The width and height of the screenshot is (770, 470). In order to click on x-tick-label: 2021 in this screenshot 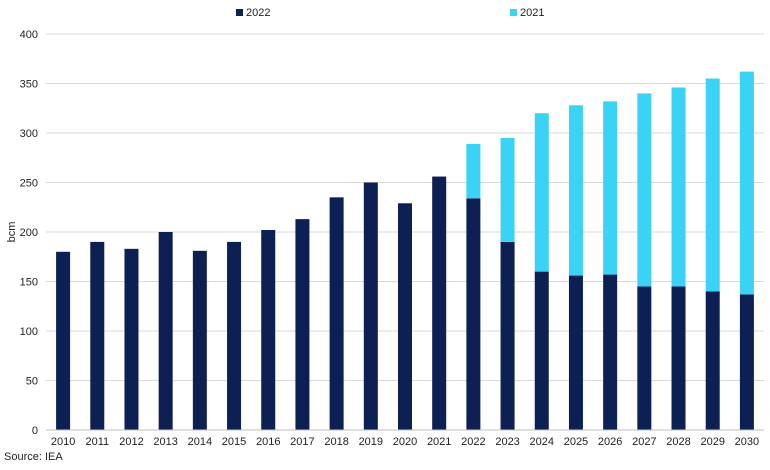, I will do `click(439, 442)`.